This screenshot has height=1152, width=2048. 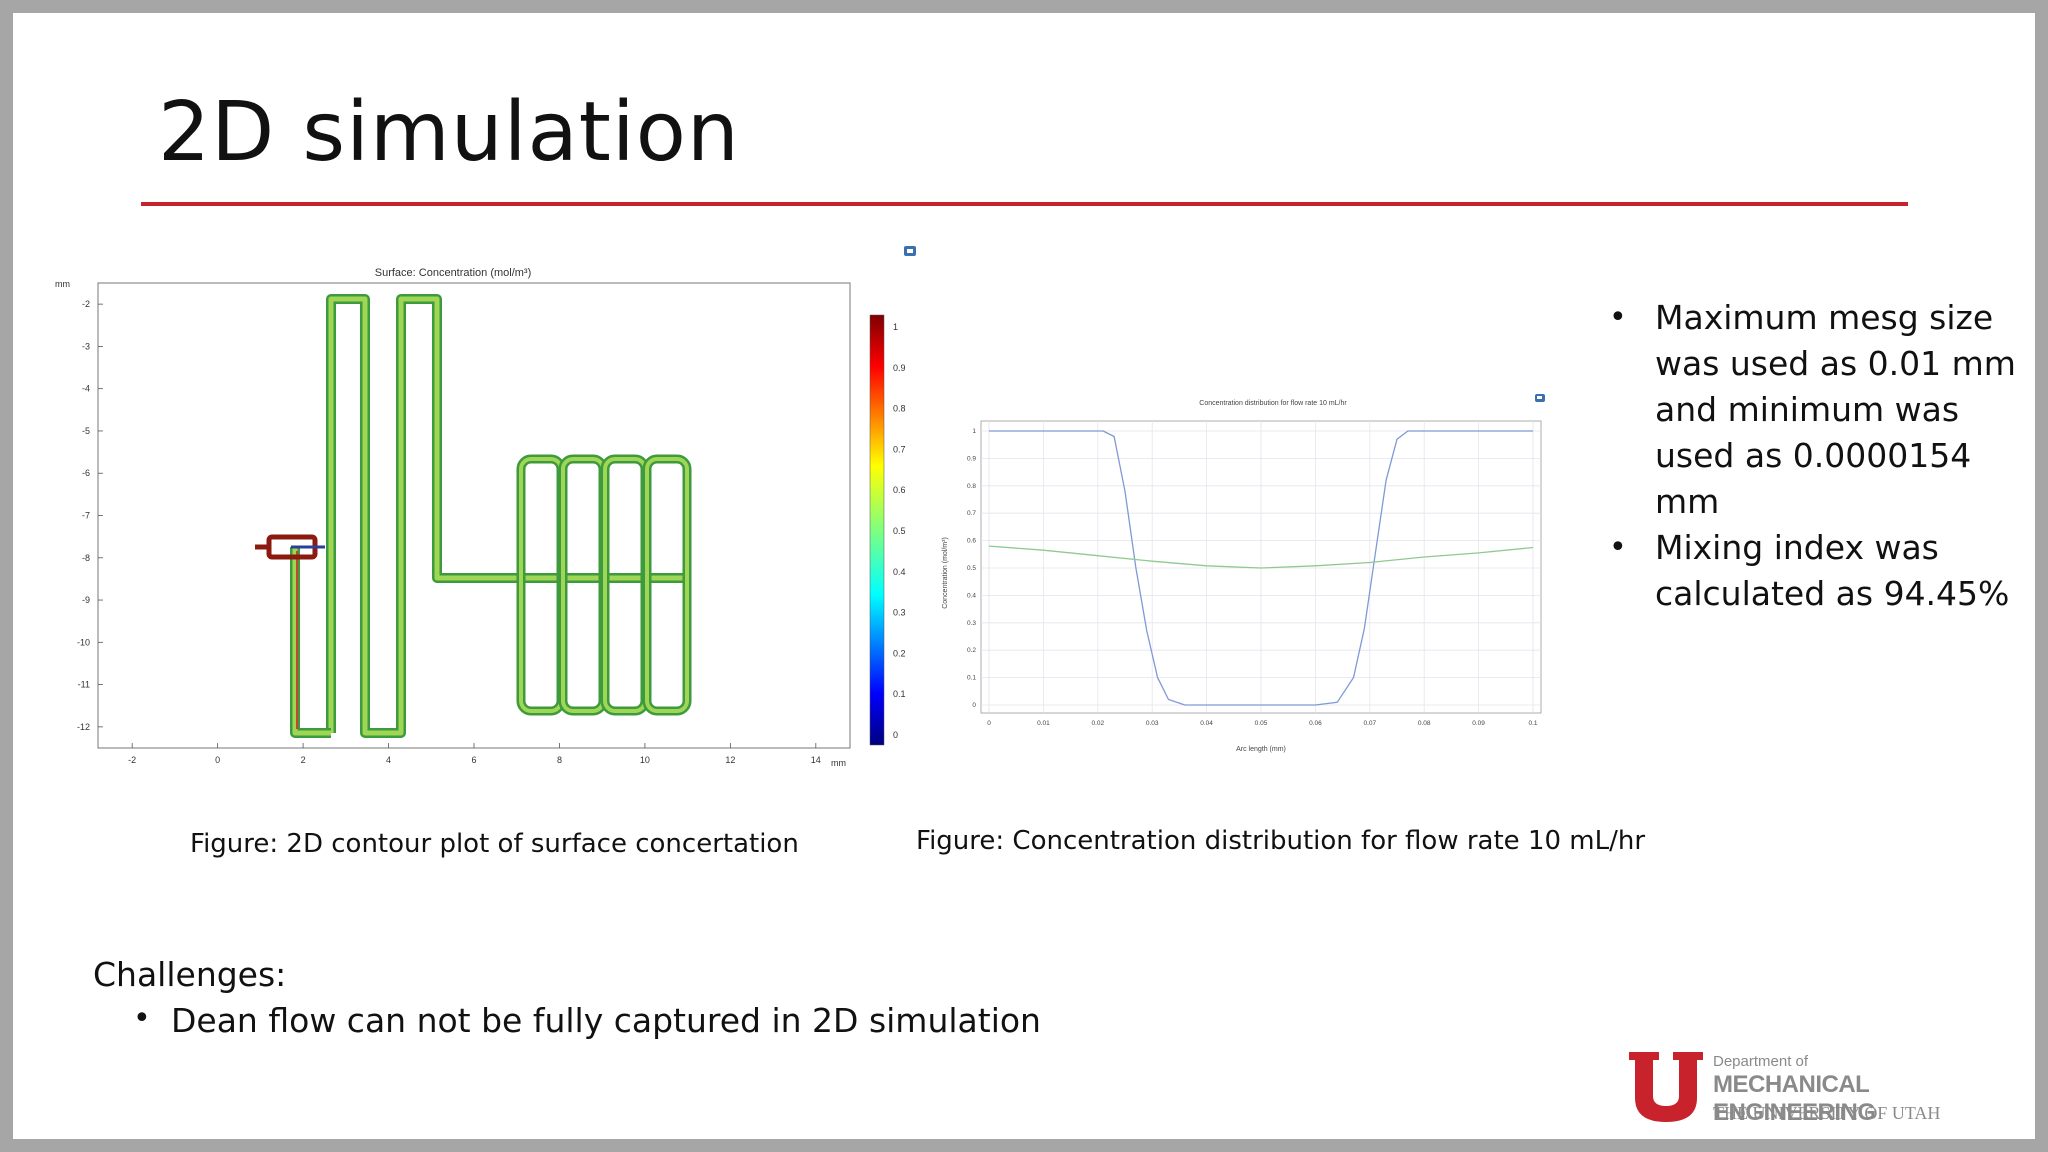 What do you see at coordinates (86, 473) in the screenshot?
I see `contour-y-tick-label: -6` at bounding box center [86, 473].